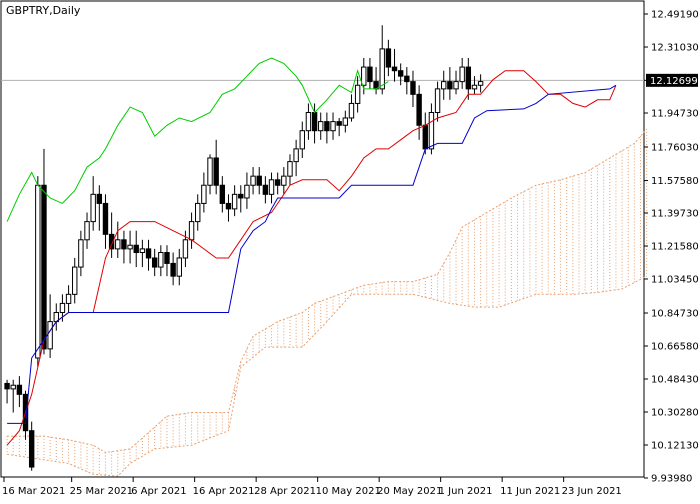  What do you see at coordinates (675, 247) in the screenshot?
I see `y-tick-label: 11.21580` at bounding box center [675, 247].